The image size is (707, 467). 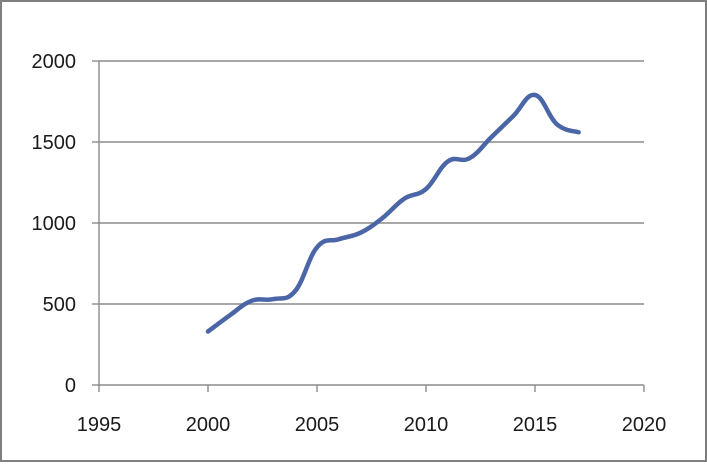 I want to click on y-tick-label-2000: 2000, so click(x=54, y=62).